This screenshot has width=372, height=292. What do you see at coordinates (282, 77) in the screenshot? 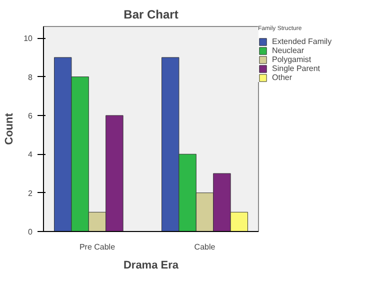
I see `legend-label: Other` at bounding box center [282, 77].